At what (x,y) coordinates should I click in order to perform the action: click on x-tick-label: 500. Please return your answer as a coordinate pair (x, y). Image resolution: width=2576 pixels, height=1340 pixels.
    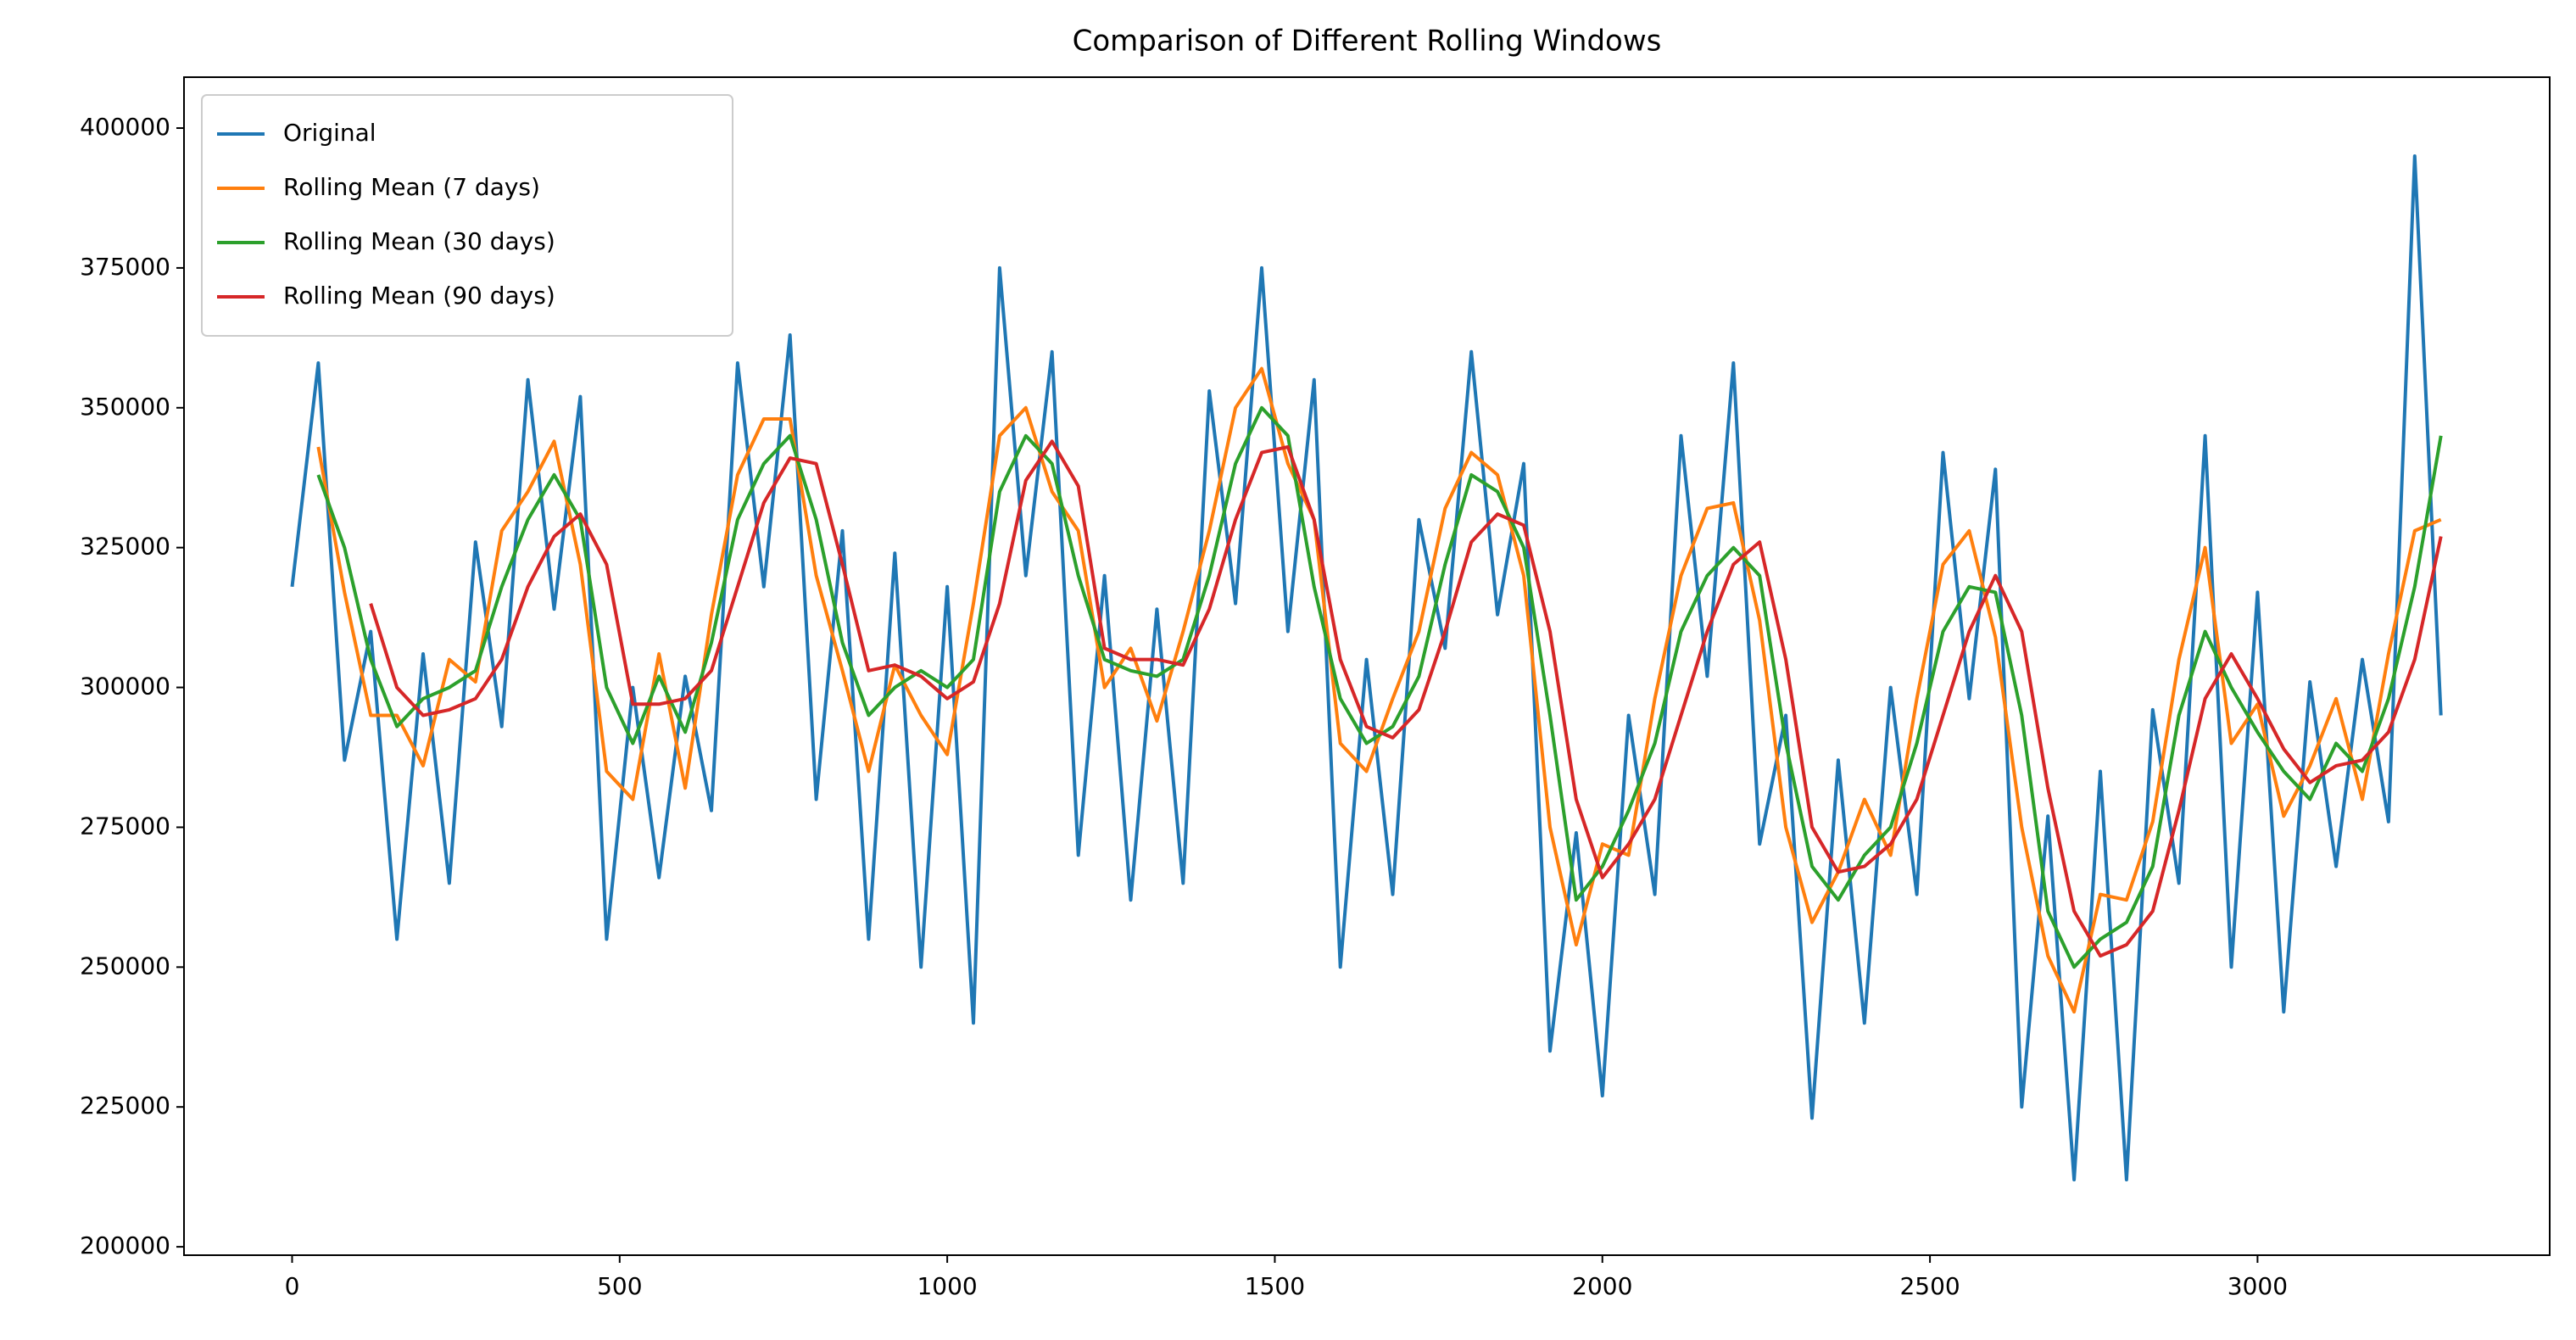
    Looking at the image, I should click on (619, 1286).